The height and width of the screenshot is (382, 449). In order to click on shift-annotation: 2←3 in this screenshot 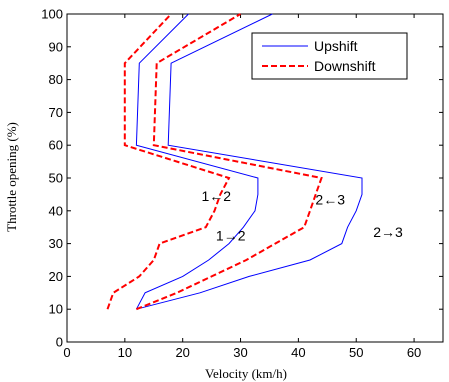, I will do `click(330, 199)`.